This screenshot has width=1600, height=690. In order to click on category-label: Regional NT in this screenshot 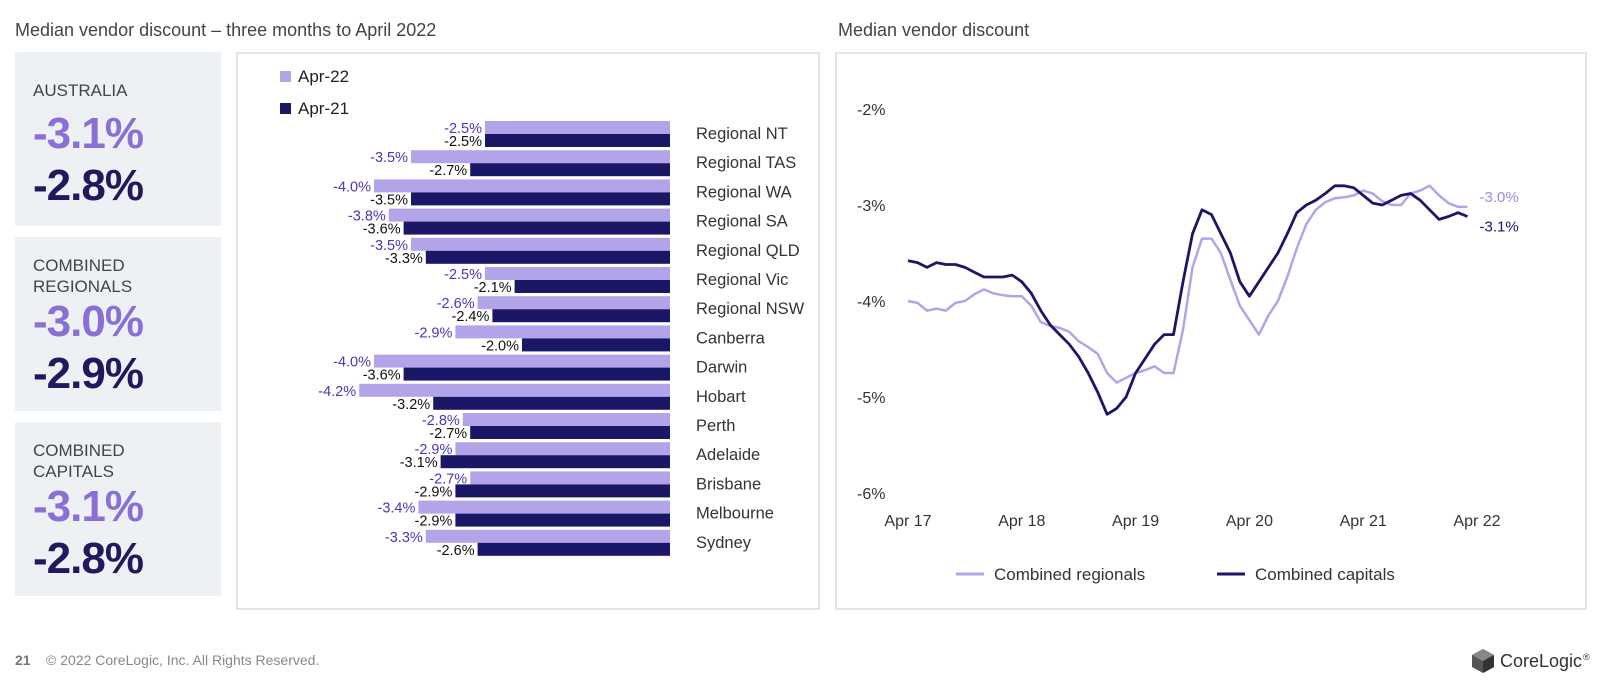, I will do `click(742, 134)`.